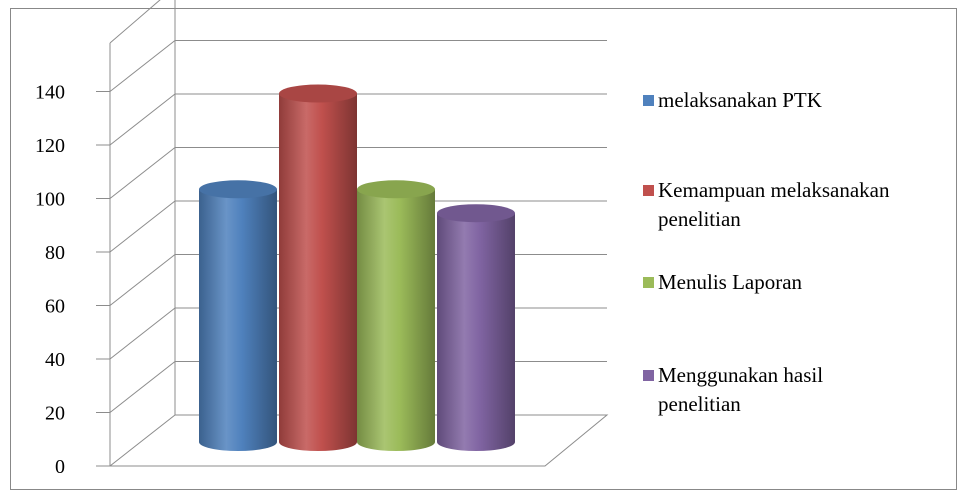  I want to click on chart-floor, so click(358, 440).